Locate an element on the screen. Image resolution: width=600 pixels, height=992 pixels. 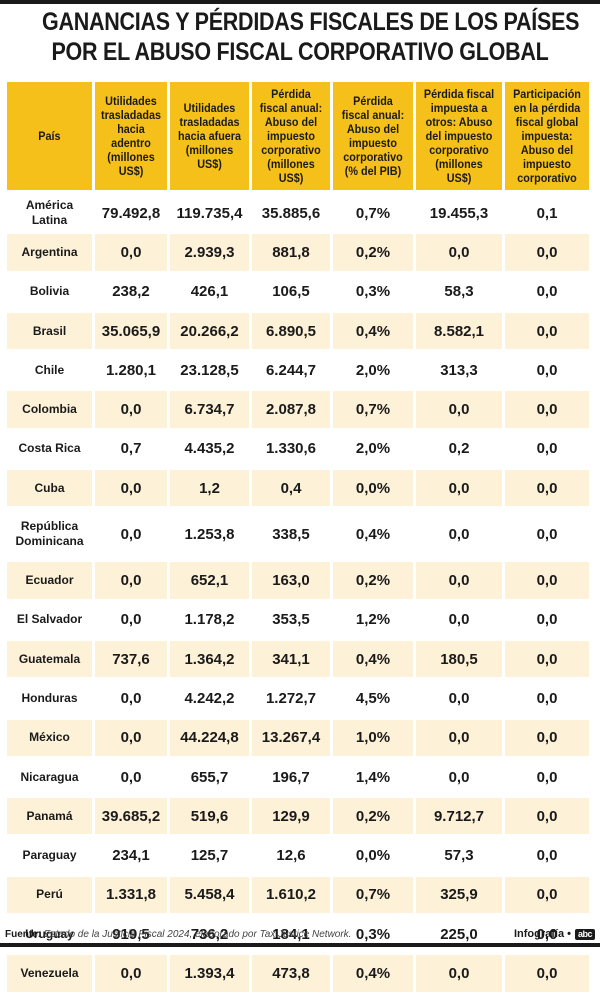
country-cell: El Salvador is located at coordinates (49, 619).